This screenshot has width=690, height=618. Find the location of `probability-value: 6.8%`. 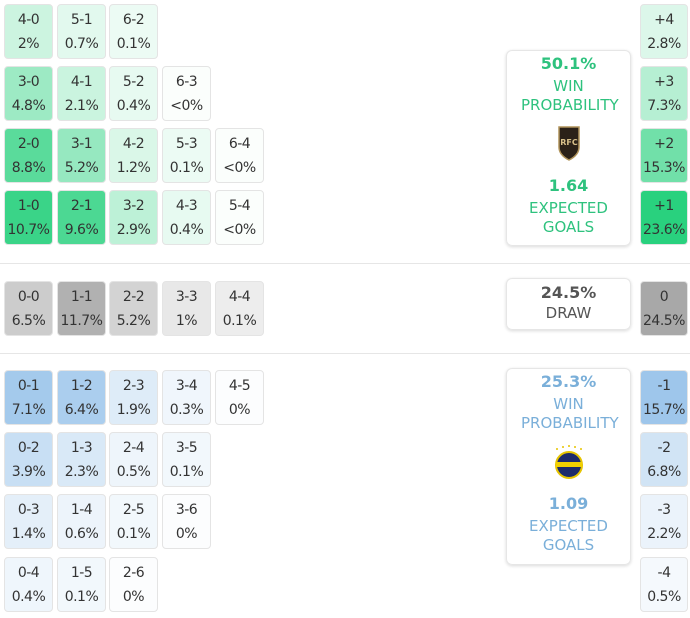

probability-value: 6.8% is located at coordinates (664, 472).